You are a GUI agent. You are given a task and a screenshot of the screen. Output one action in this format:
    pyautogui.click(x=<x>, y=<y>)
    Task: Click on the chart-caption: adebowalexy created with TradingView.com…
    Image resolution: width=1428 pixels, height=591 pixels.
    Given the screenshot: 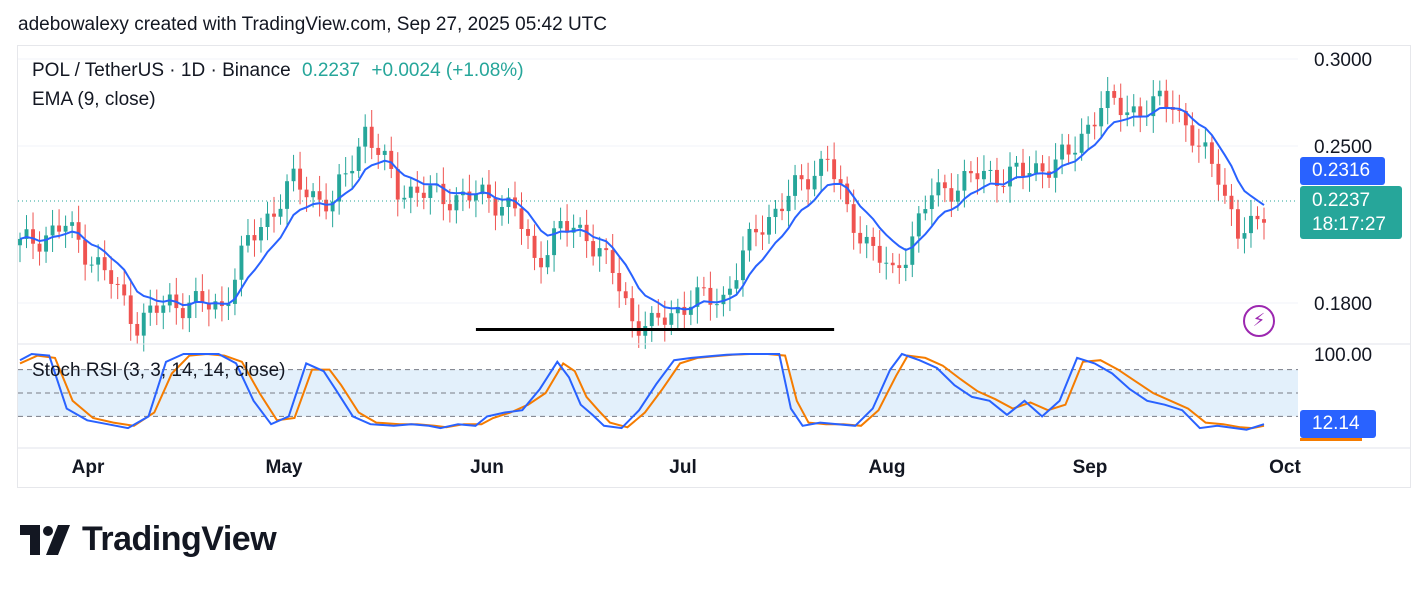 What is the action you would take?
    pyautogui.click(x=312, y=24)
    